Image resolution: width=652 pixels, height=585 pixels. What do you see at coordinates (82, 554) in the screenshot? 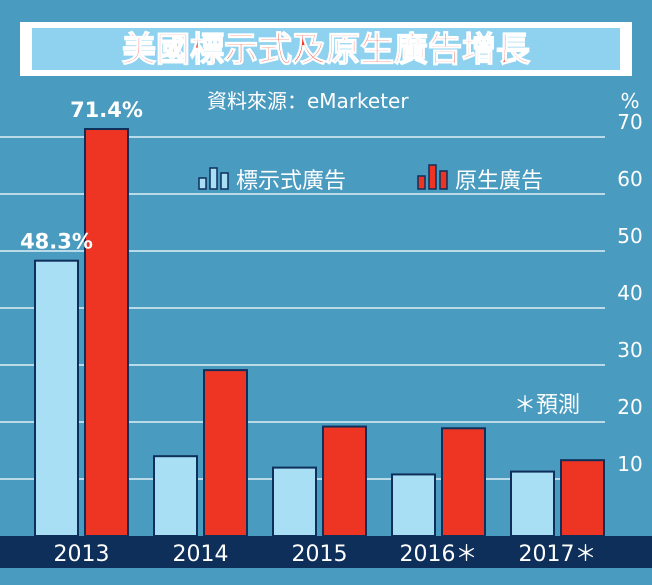
I see `x-tick-label: 2013` at bounding box center [82, 554].